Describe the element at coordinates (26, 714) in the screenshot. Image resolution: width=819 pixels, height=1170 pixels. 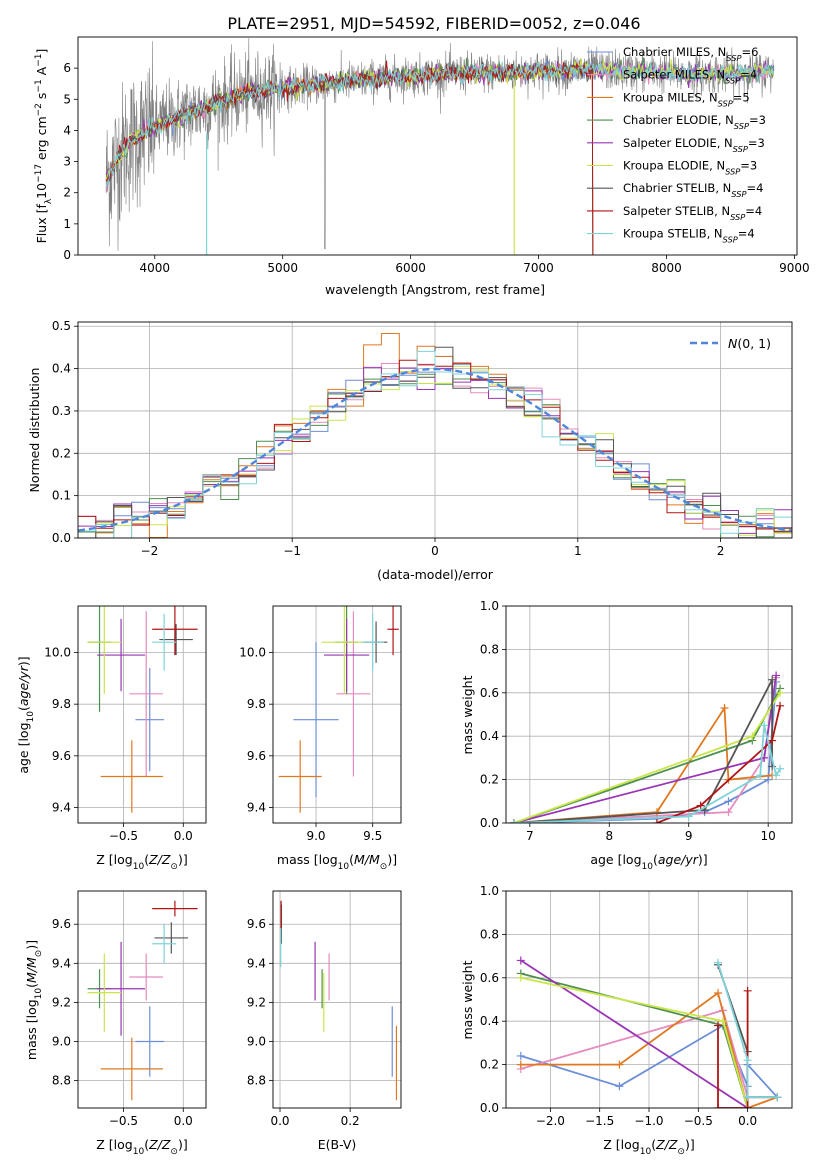
I see `y-axis-label: age [log10(age/yr)]` at that location.